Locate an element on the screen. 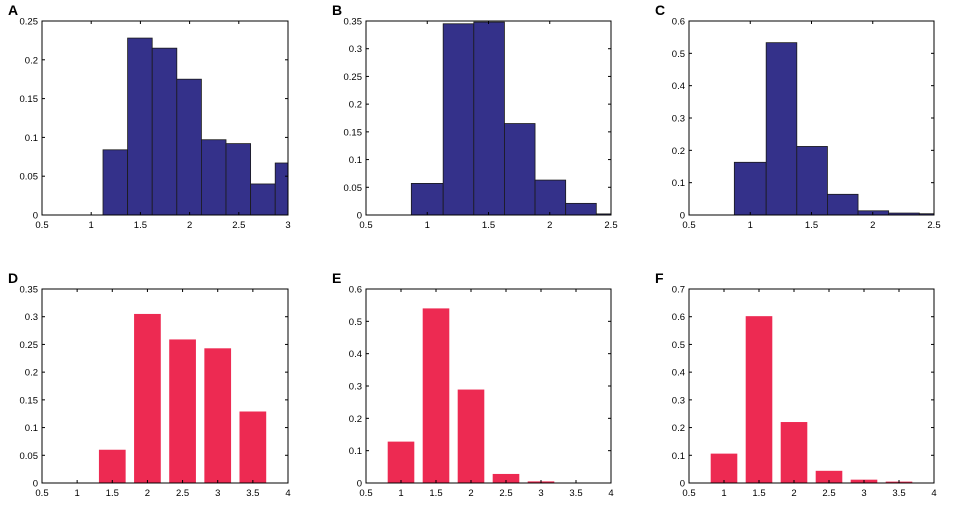  panel-label-c: C is located at coordinates (660, 10).